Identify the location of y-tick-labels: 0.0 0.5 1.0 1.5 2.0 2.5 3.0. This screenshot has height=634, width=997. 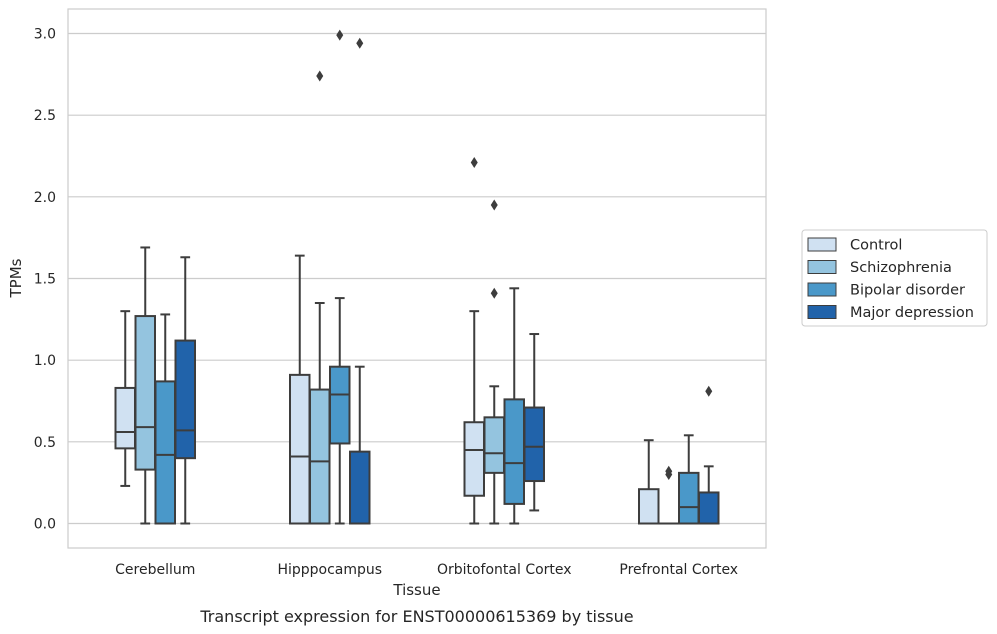
(45, 280).